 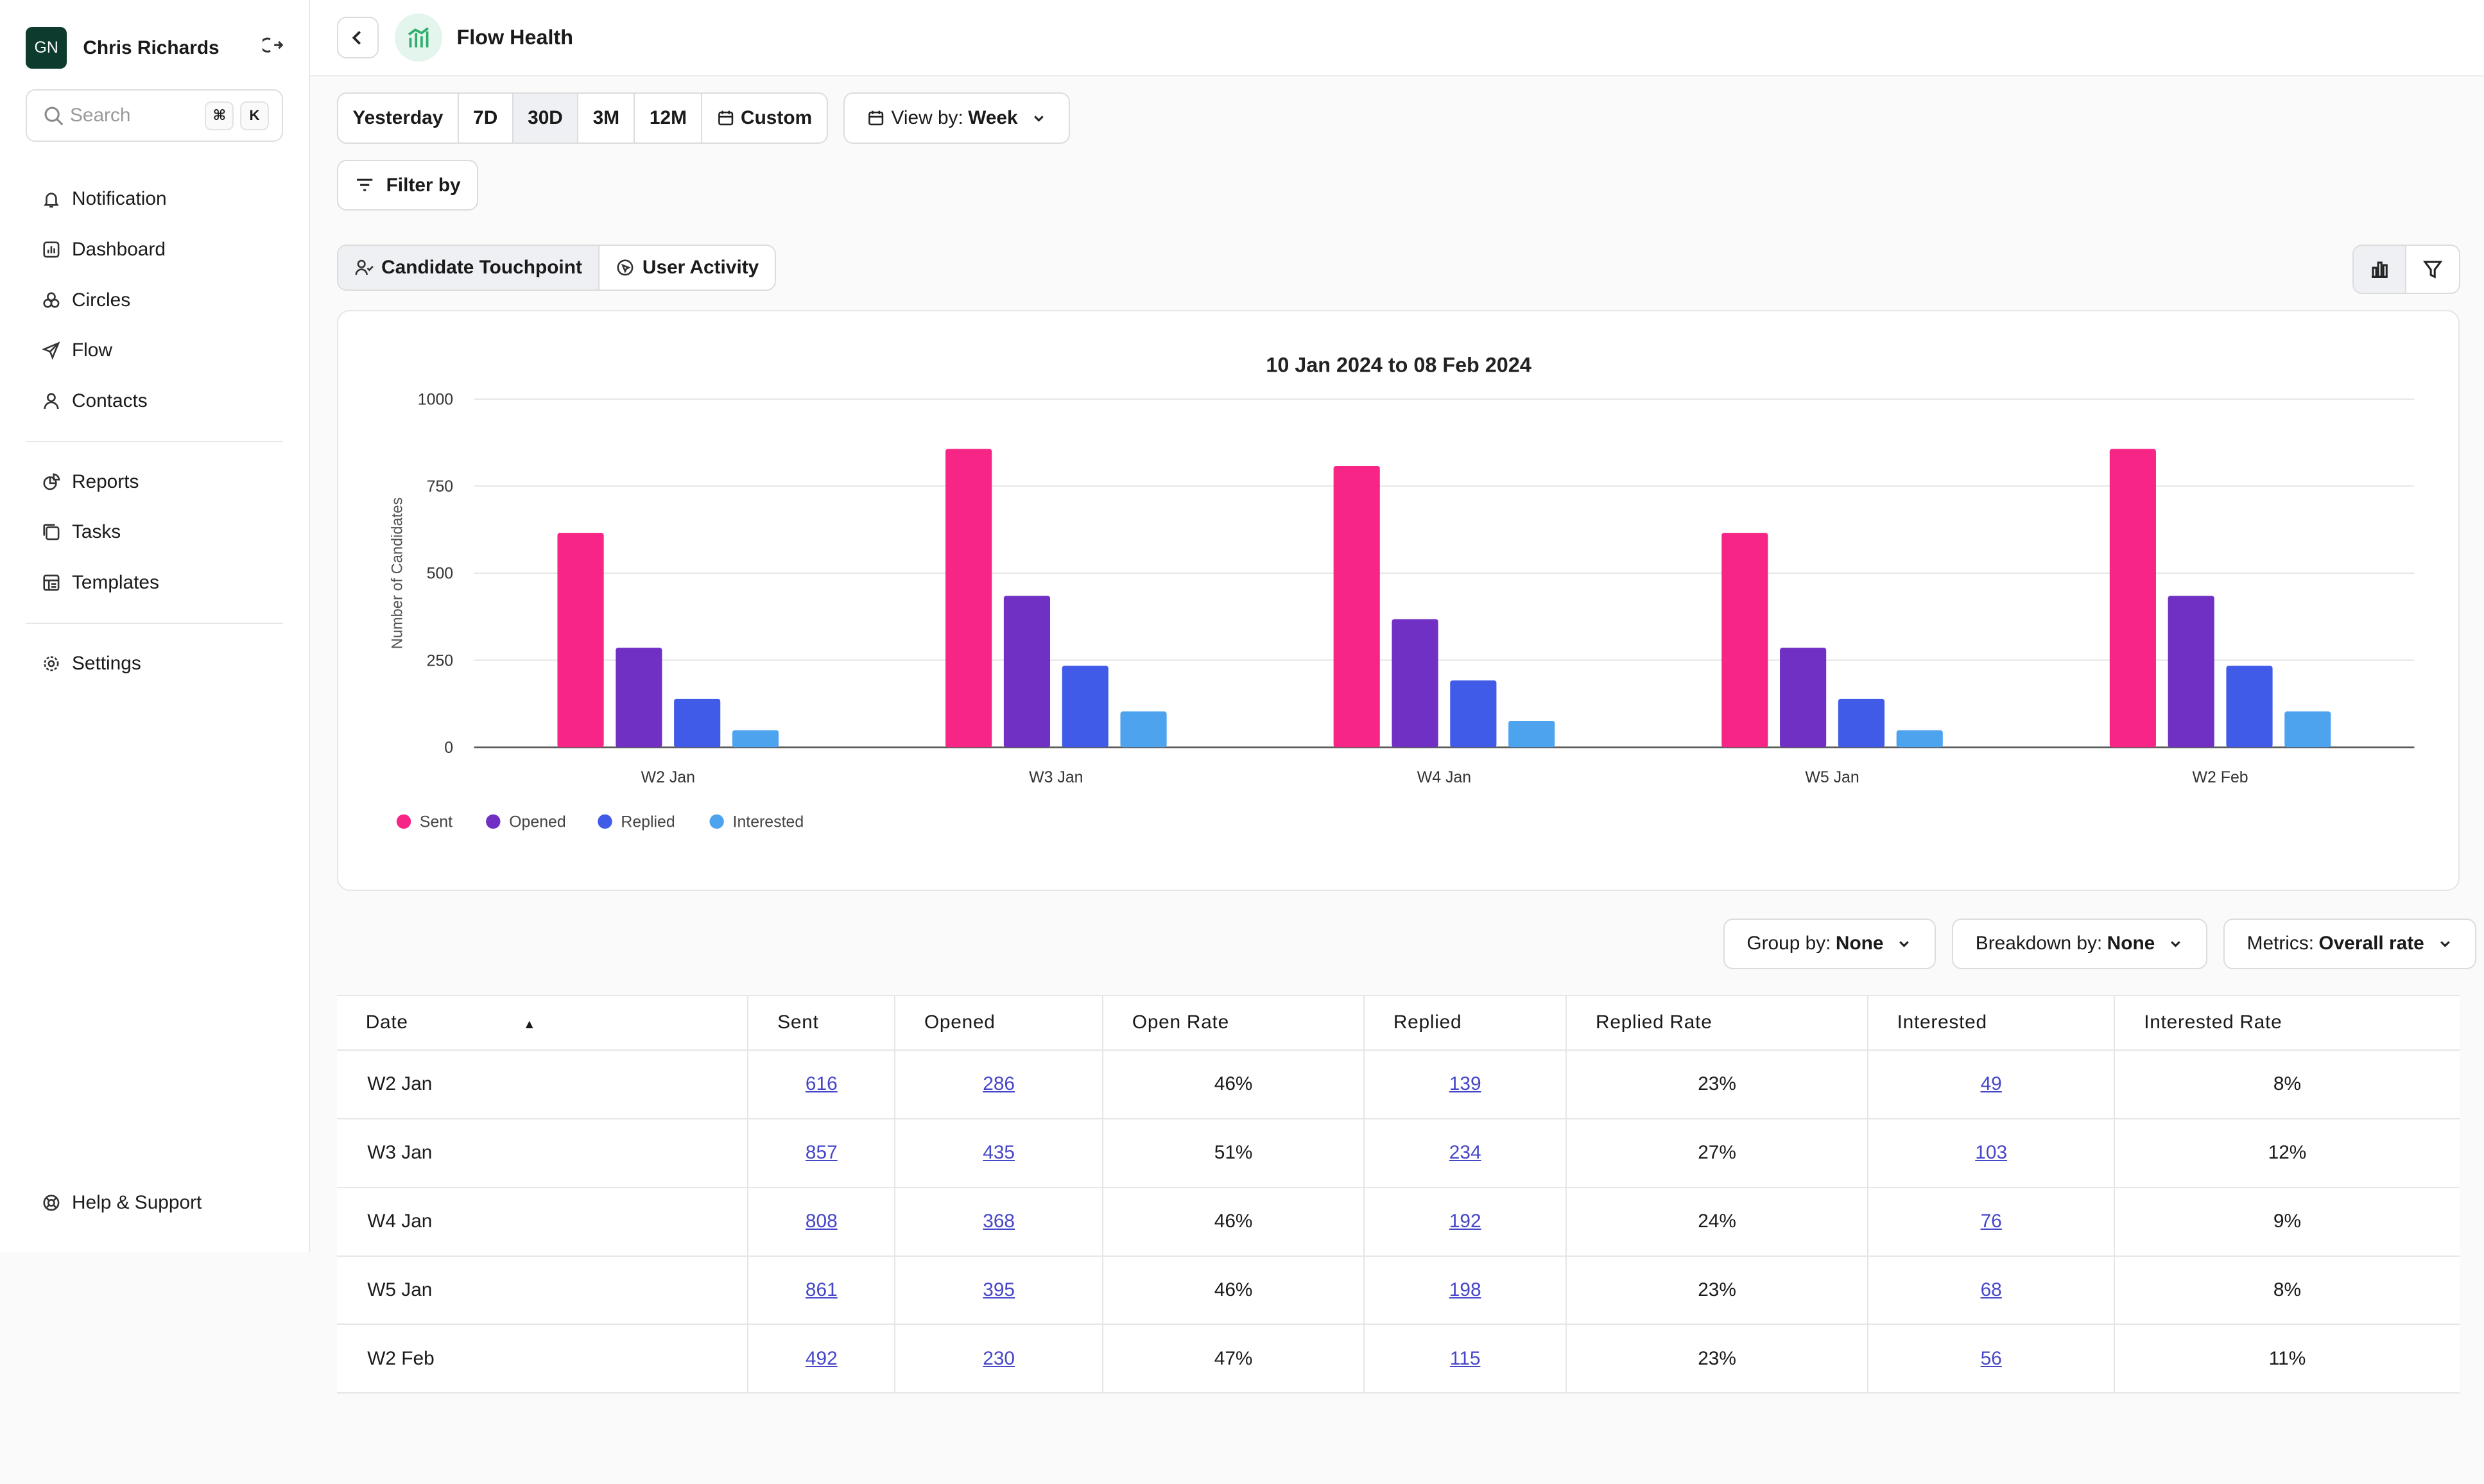 I want to click on column-header-interested-rate: Interested Rate, so click(x=2287, y=1023).